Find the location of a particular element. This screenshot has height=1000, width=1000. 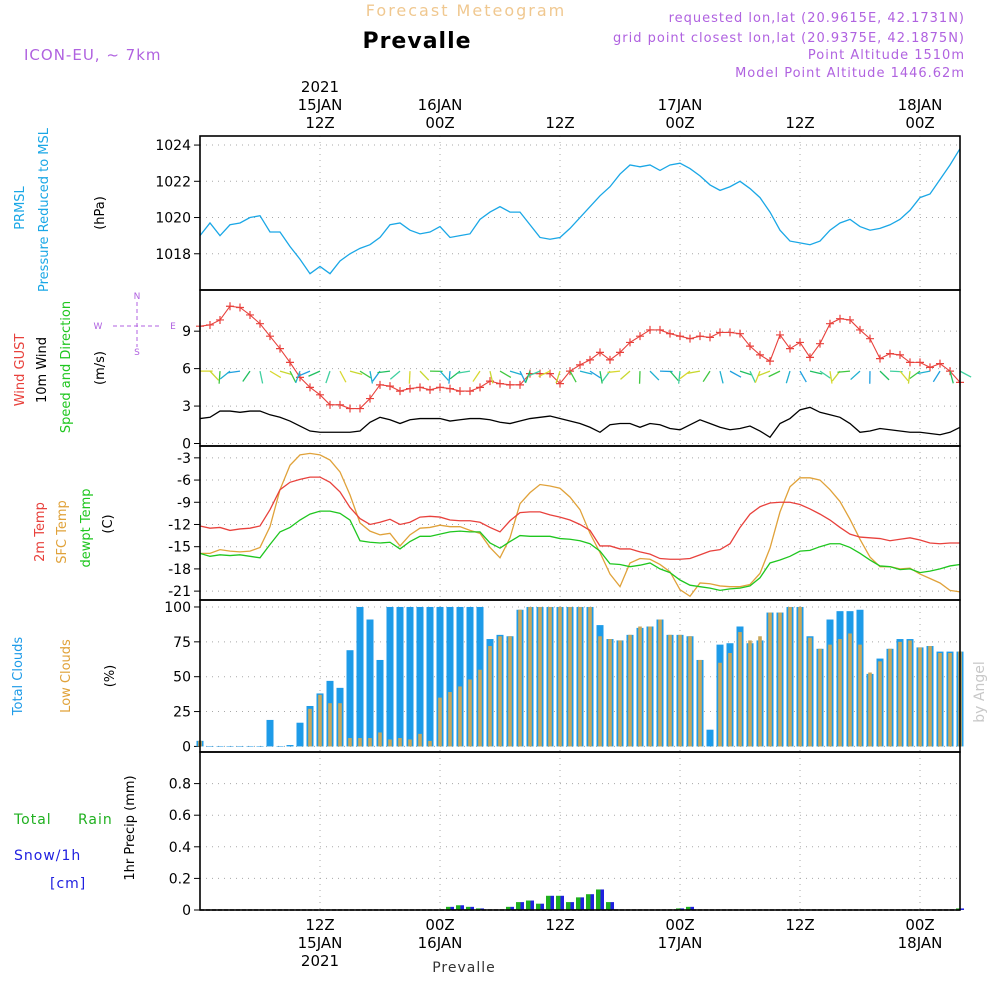

bottom-date-label: 17JAN is located at coordinates (680, 943).